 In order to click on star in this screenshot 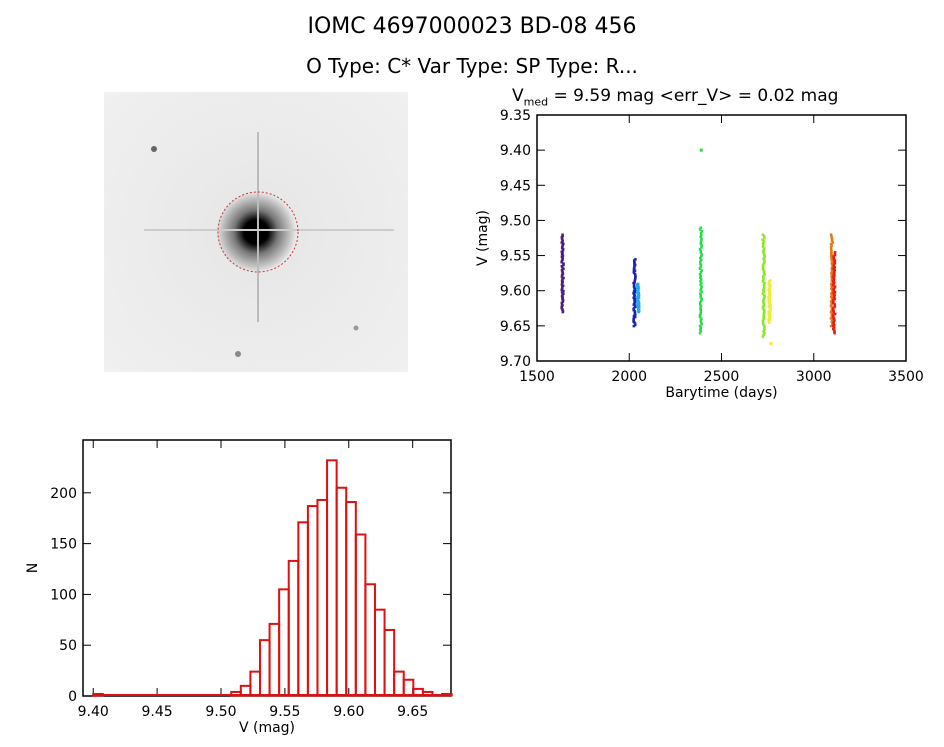, I will do `click(154, 149)`.